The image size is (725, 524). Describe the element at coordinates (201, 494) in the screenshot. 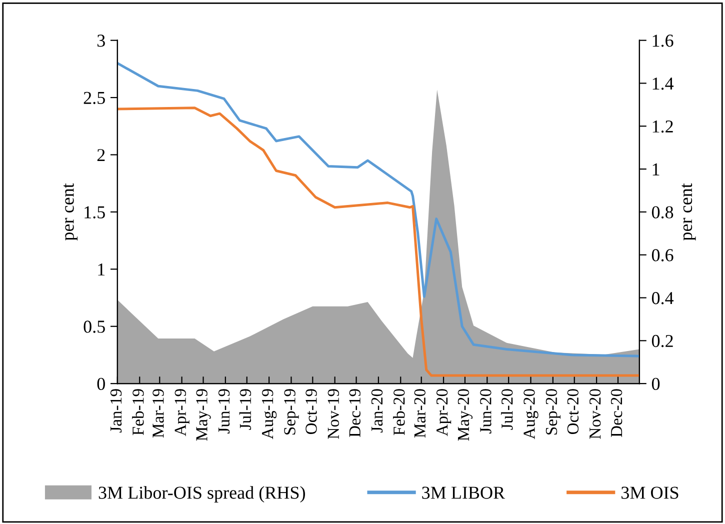

I see `legend-label: 3M Libor-OIS spread (RHS)` at that location.